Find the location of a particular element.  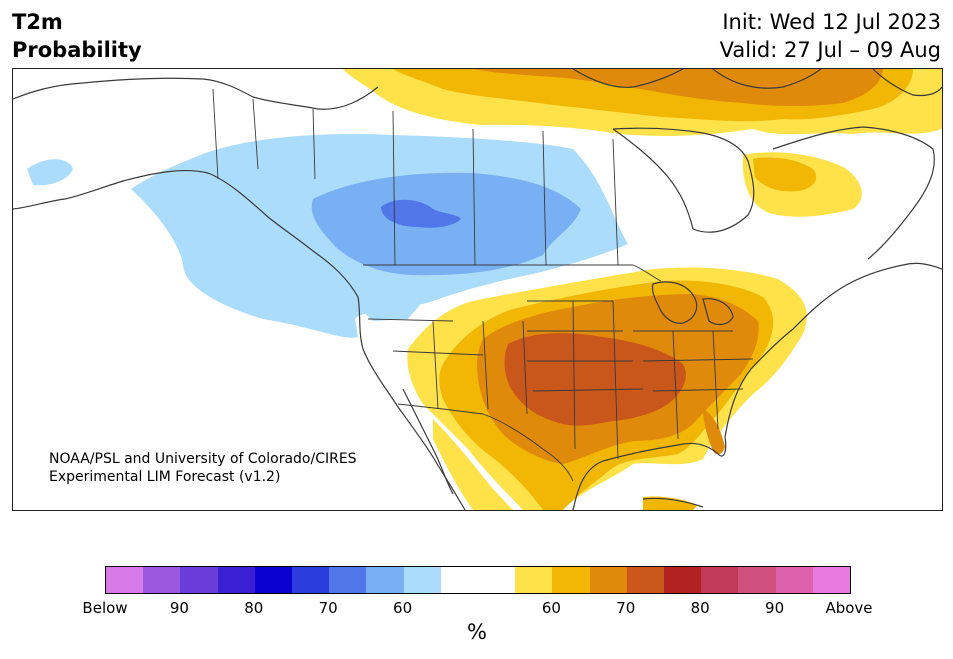

border-us-canada is located at coordinates (512, 273).